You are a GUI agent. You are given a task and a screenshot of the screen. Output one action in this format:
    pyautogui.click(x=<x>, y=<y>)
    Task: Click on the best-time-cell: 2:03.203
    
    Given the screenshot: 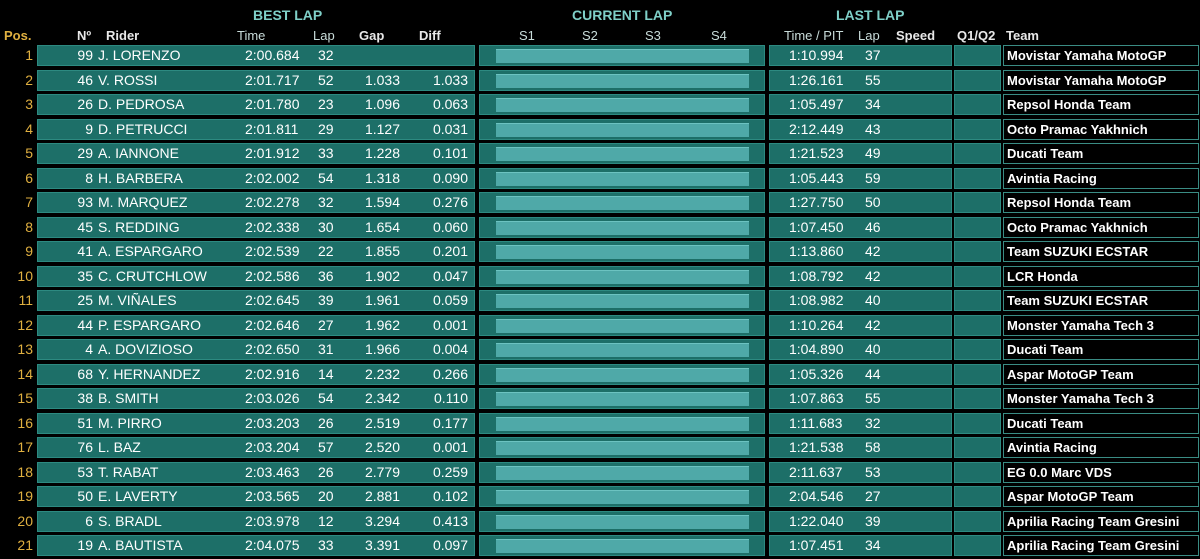 What is the action you would take?
    pyautogui.click(x=272, y=422)
    